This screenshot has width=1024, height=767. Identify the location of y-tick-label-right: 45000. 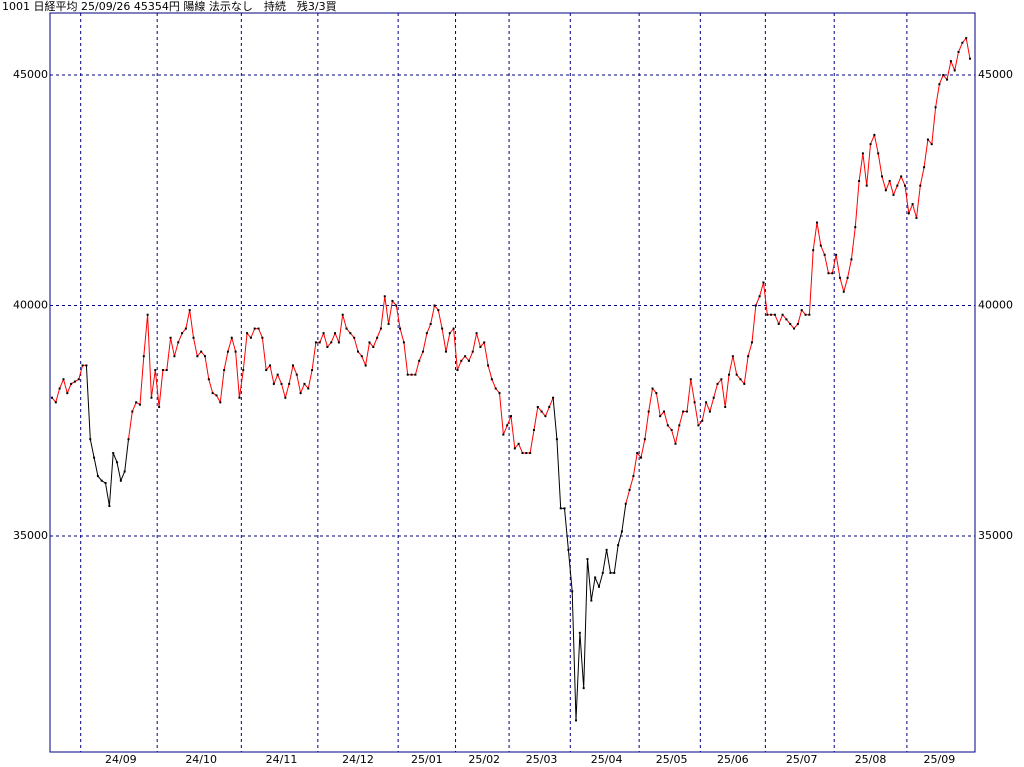
(995, 74).